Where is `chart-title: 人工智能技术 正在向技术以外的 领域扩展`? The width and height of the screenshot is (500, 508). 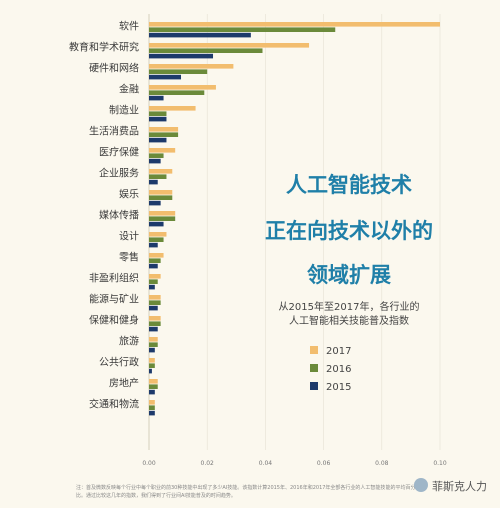 chart-title: 人工智能技术 正在向技术以外的 领域扩展 is located at coordinates (349, 230).